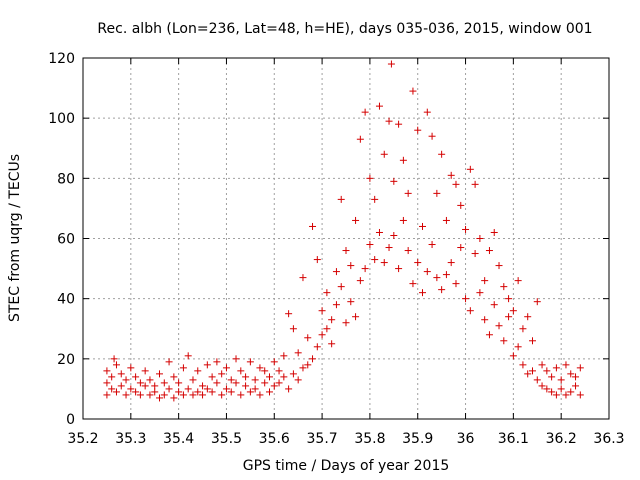 This screenshot has height=480, width=640. I want to click on y-tick-label: 0, so click(70, 420).